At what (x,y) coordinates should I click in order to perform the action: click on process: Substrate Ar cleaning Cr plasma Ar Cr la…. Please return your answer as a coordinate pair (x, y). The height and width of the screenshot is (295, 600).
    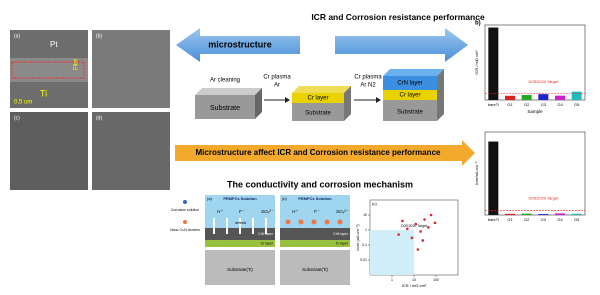
    Looking at the image, I should click on (319, 95).